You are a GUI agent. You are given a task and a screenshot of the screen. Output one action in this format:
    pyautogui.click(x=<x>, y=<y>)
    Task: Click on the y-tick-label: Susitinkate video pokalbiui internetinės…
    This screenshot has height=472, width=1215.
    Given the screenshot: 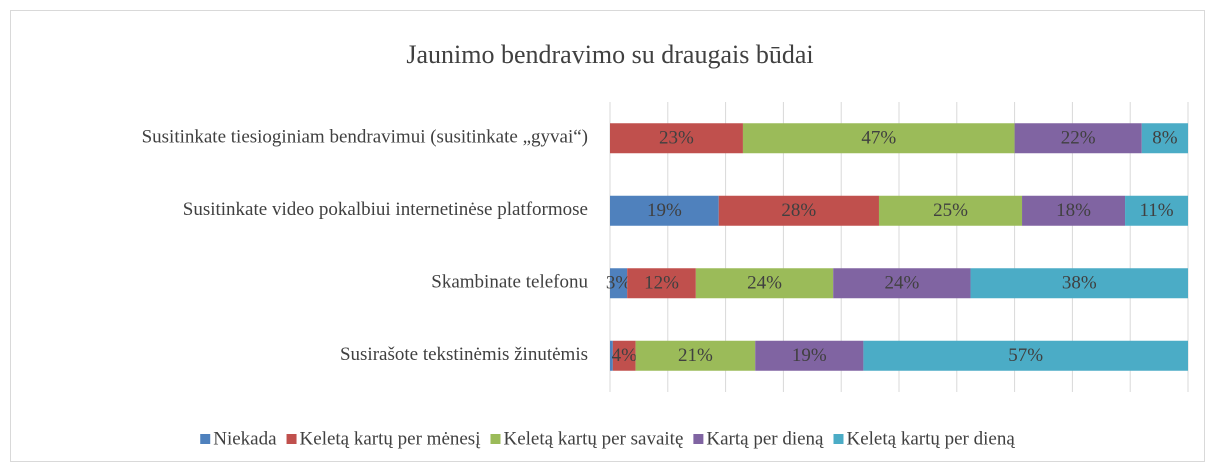 What is the action you would take?
    pyautogui.click(x=385, y=209)
    